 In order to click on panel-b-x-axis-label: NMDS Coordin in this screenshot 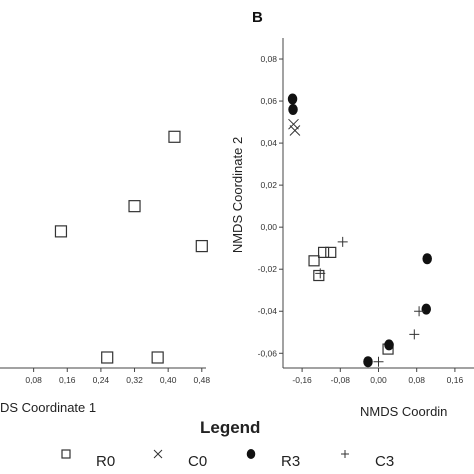, I will do `click(403, 411)`.